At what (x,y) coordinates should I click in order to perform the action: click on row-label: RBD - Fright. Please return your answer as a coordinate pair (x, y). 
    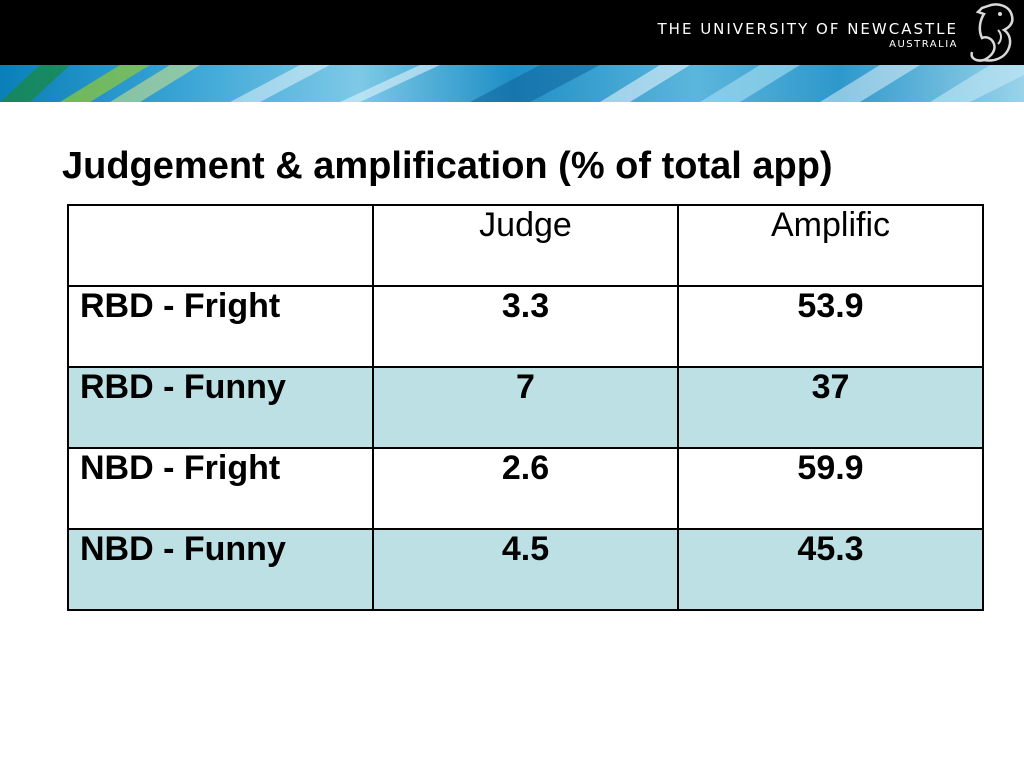
    Looking at the image, I should click on (220, 326).